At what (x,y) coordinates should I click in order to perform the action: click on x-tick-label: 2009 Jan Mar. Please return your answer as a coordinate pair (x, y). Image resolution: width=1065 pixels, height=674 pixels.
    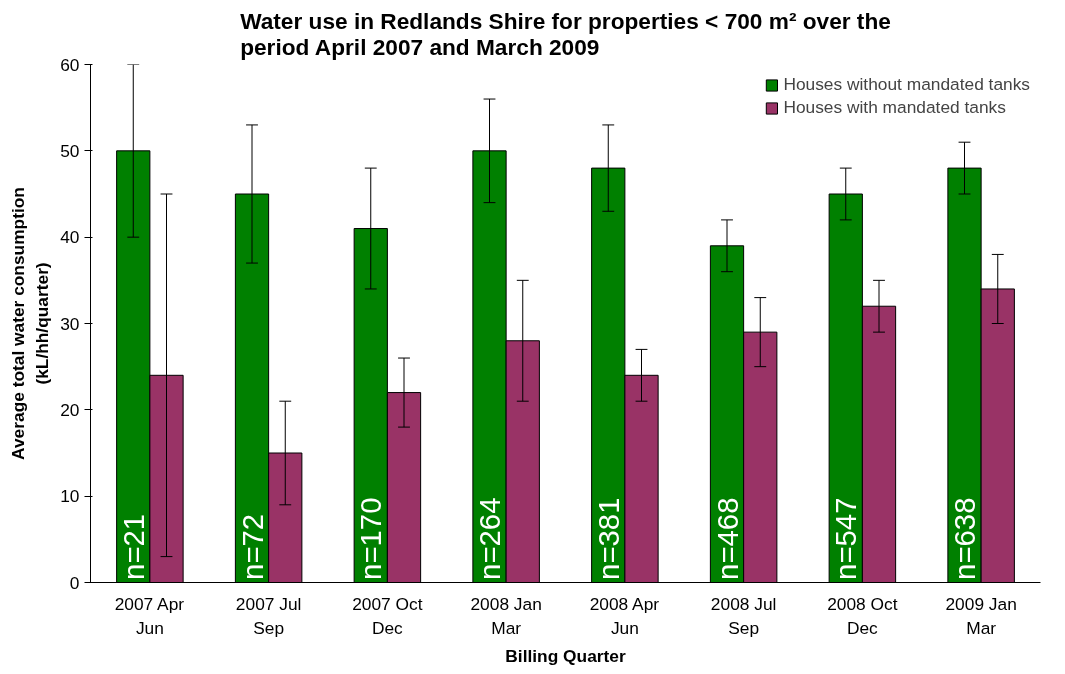
    Looking at the image, I should click on (981, 615).